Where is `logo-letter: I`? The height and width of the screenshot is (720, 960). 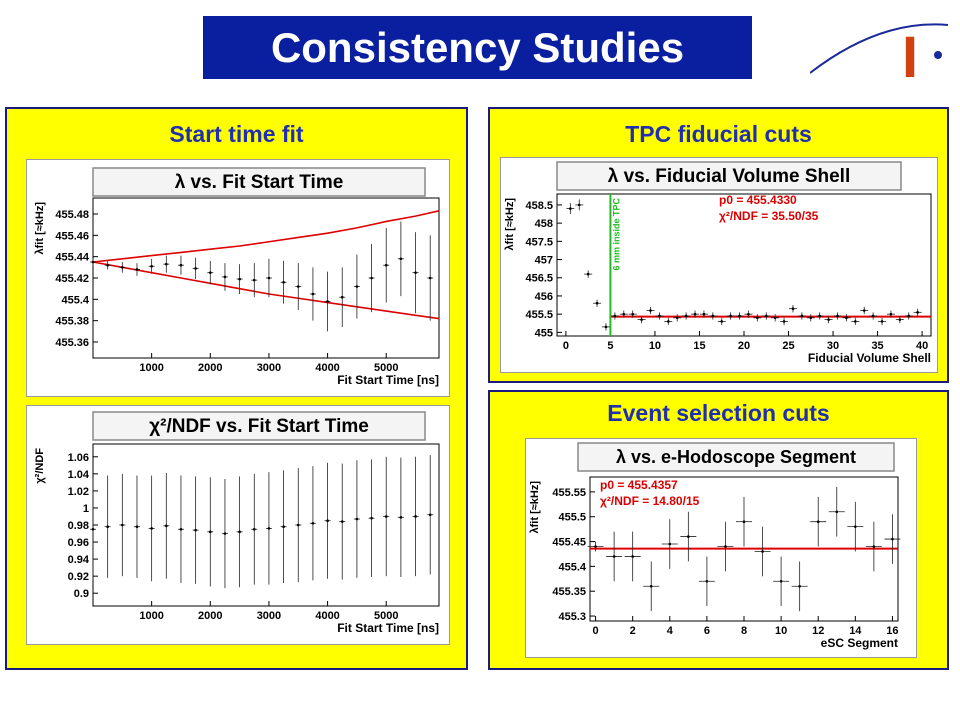
logo-letter: I is located at coordinates (910, 55).